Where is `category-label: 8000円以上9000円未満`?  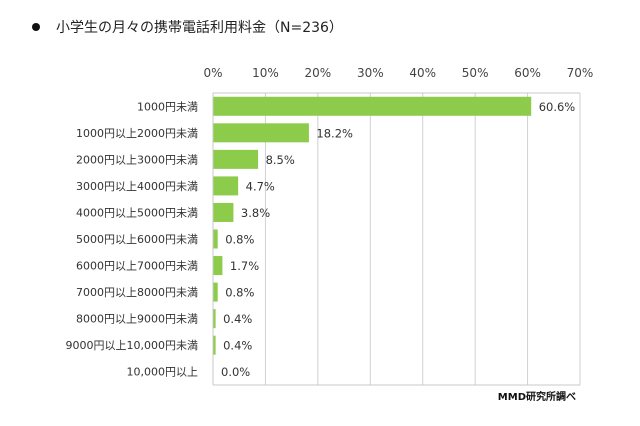 category-label: 8000円以上9000円未満 is located at coordinates (137, 319).